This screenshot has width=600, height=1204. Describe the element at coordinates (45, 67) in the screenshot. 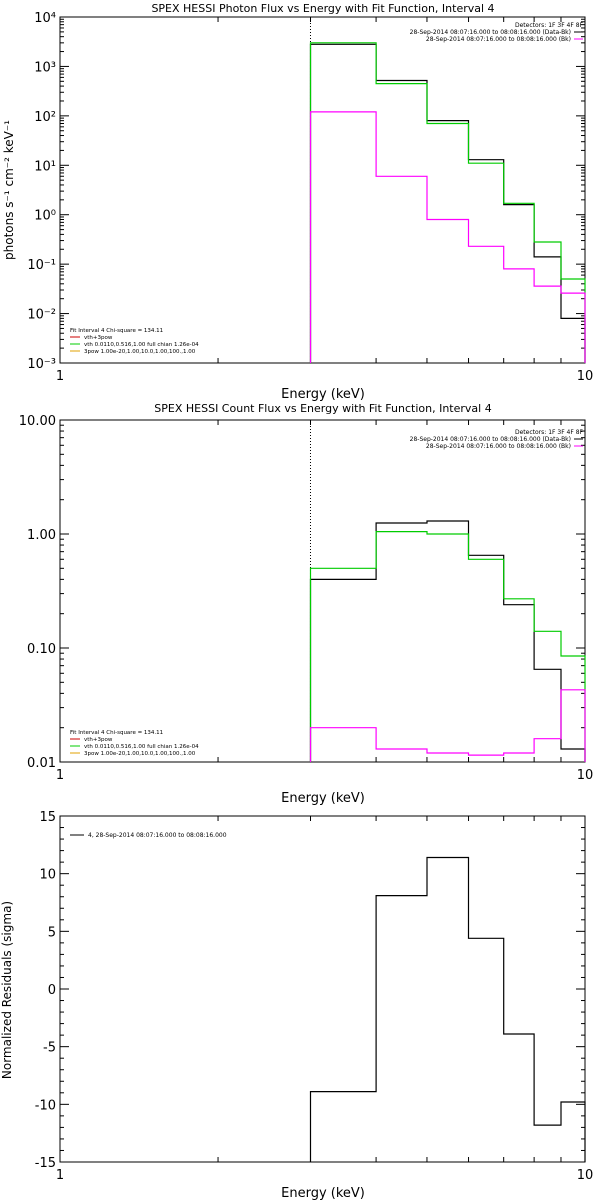

I see `y-tick-label: 10³` at that location.